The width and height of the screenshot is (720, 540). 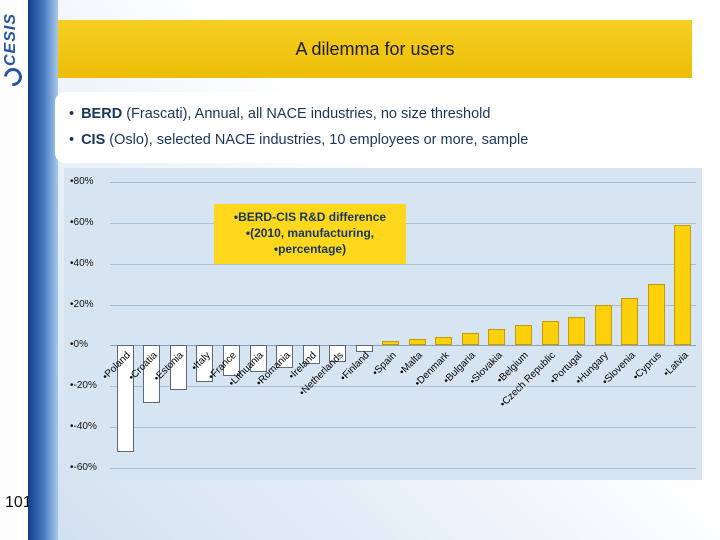 I want to click on bar-cyprus, so click(x=656, y=315).